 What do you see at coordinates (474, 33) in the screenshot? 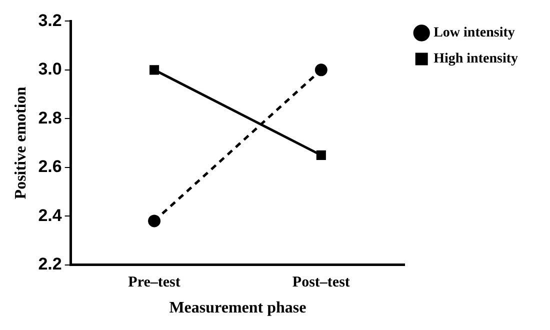
I see `legend-label: Low intensity` at bounding box center [474, 33].